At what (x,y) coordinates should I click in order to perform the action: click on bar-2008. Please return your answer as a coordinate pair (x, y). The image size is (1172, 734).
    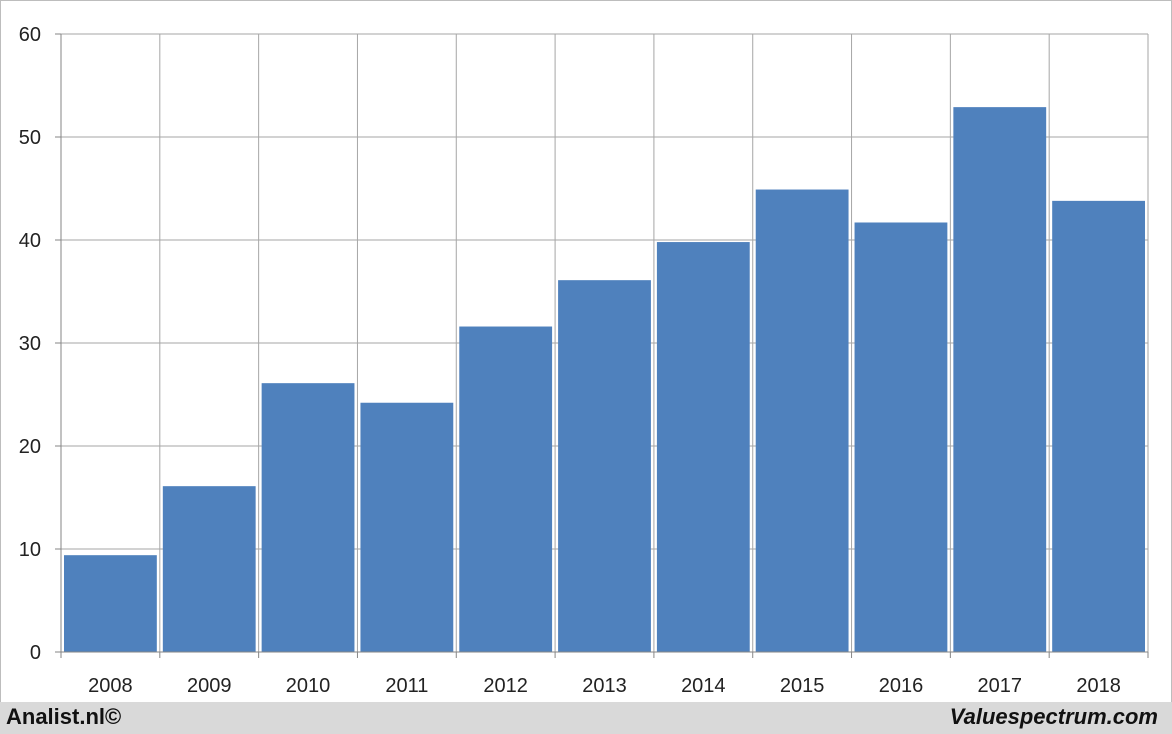
    Looking at the image, I should click on (110, 603).